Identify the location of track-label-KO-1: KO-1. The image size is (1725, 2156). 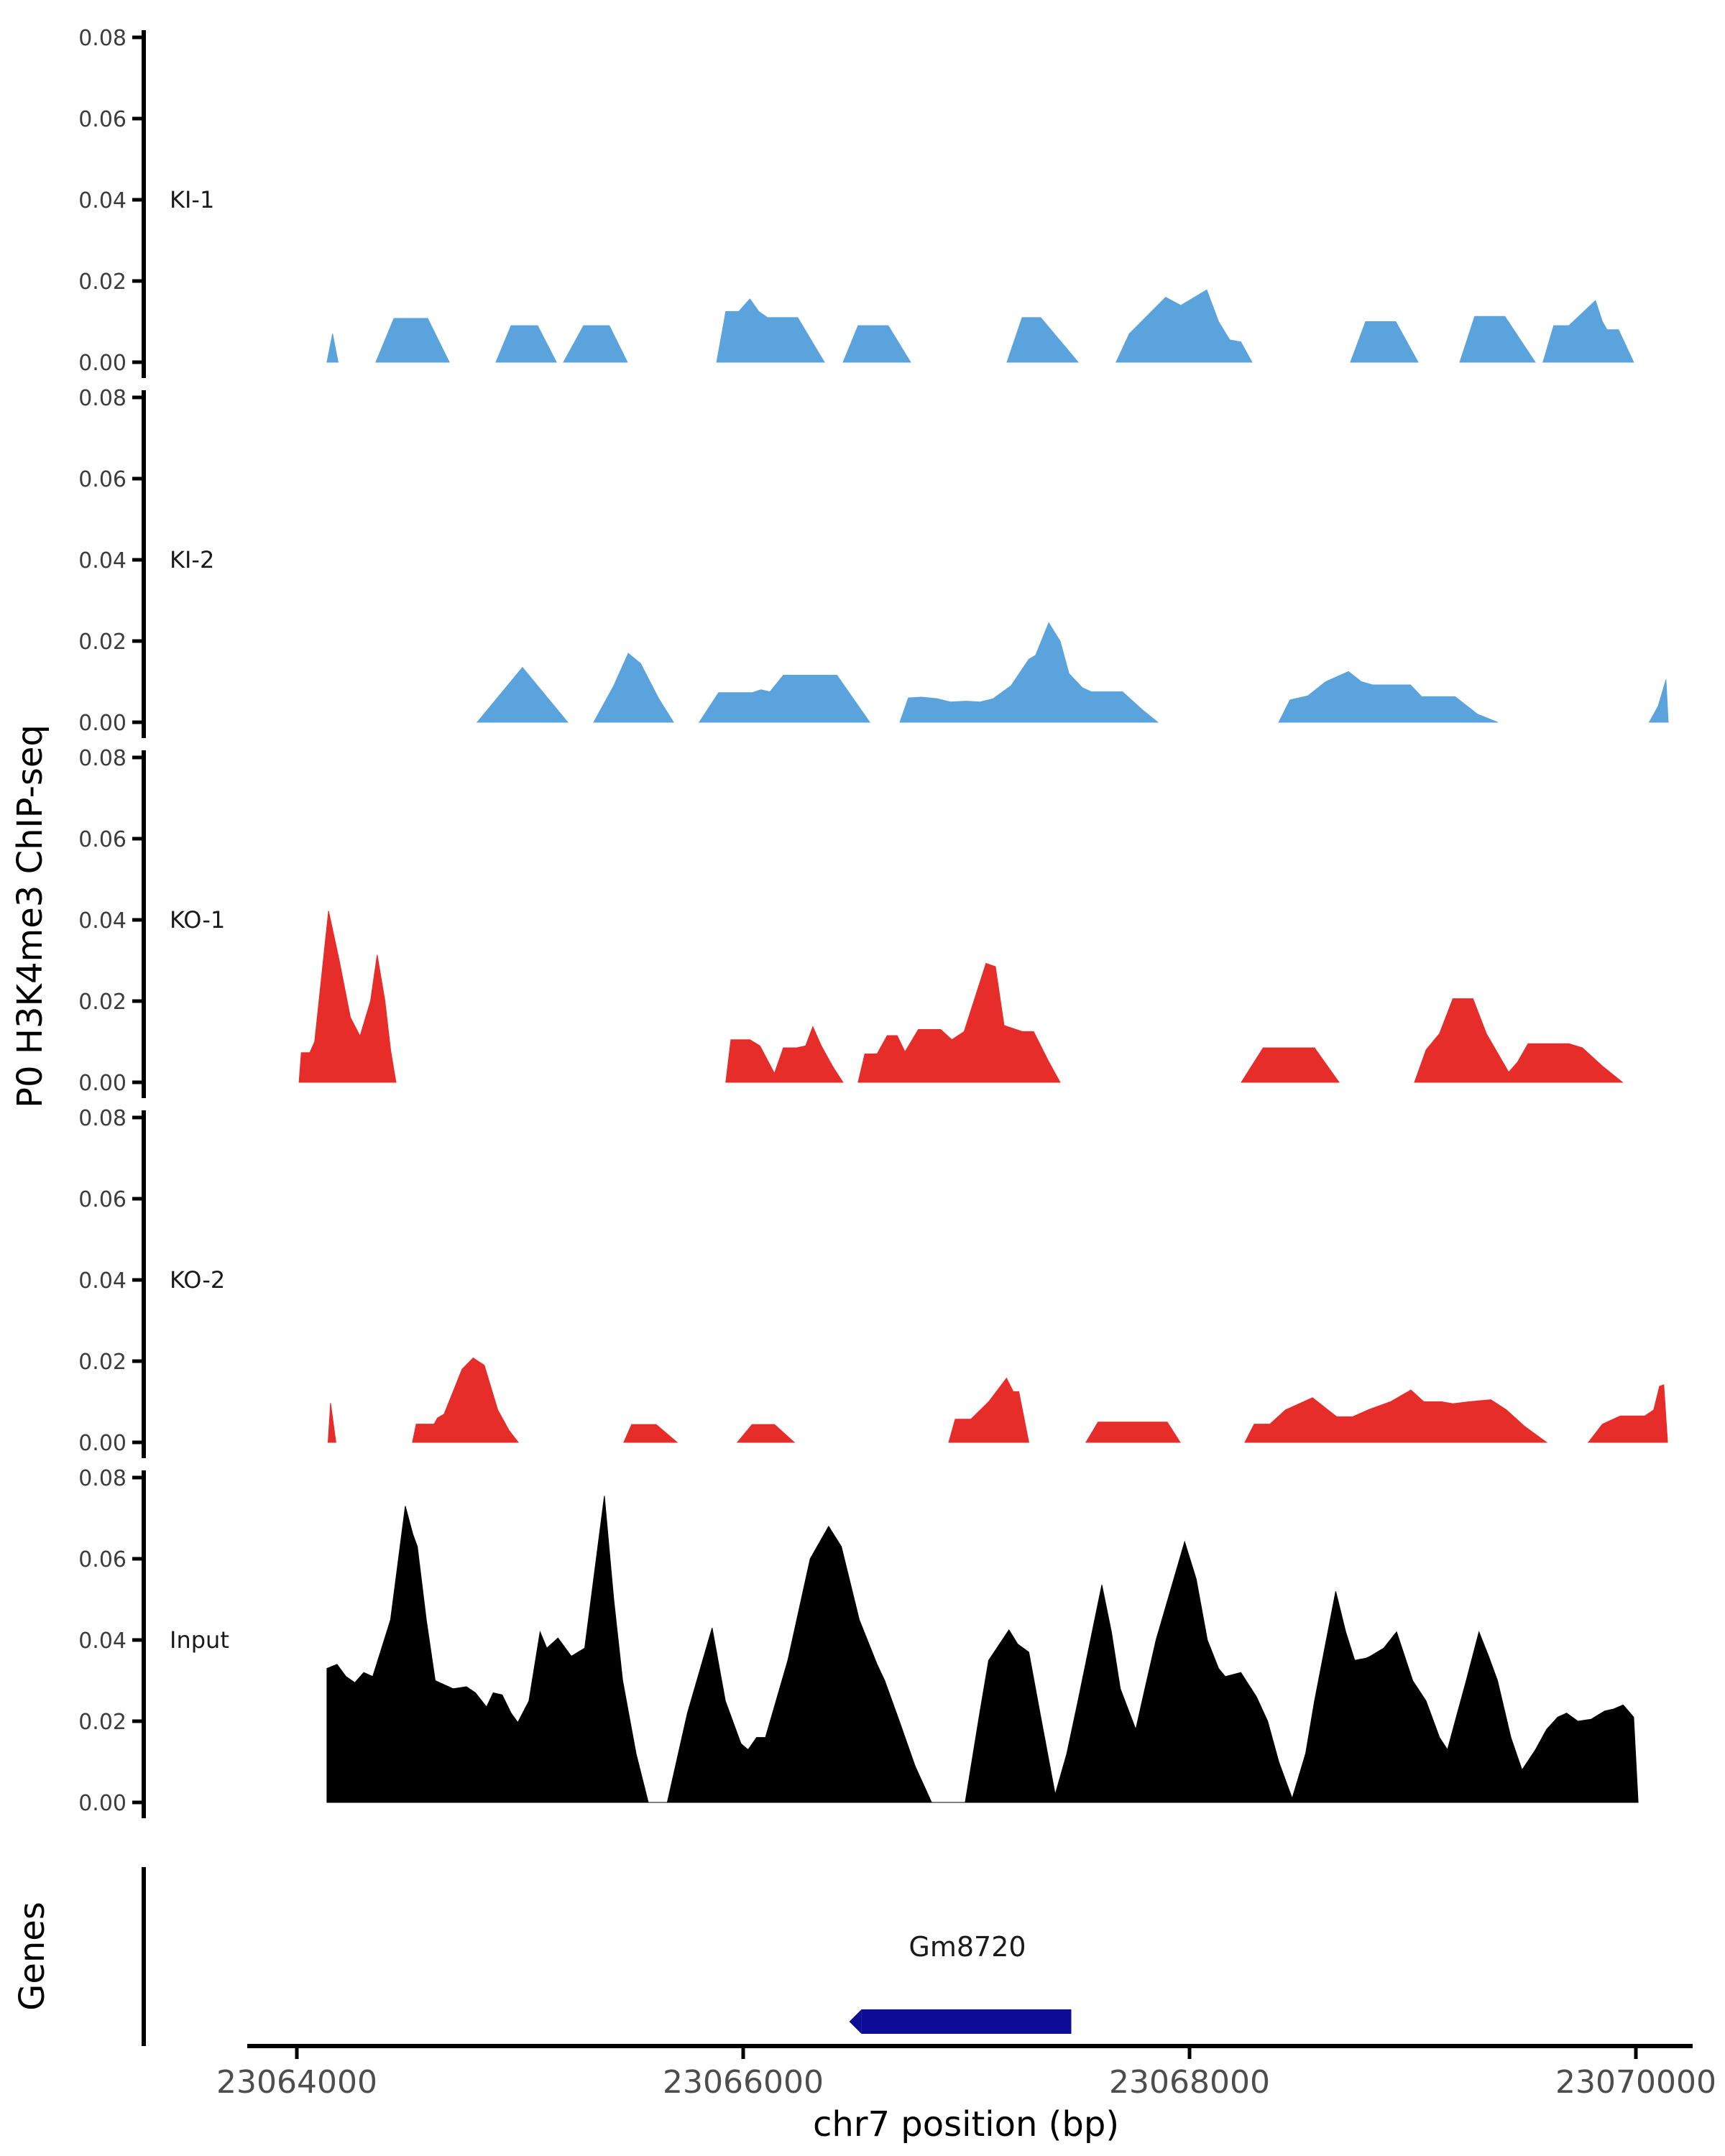
(197, 920).